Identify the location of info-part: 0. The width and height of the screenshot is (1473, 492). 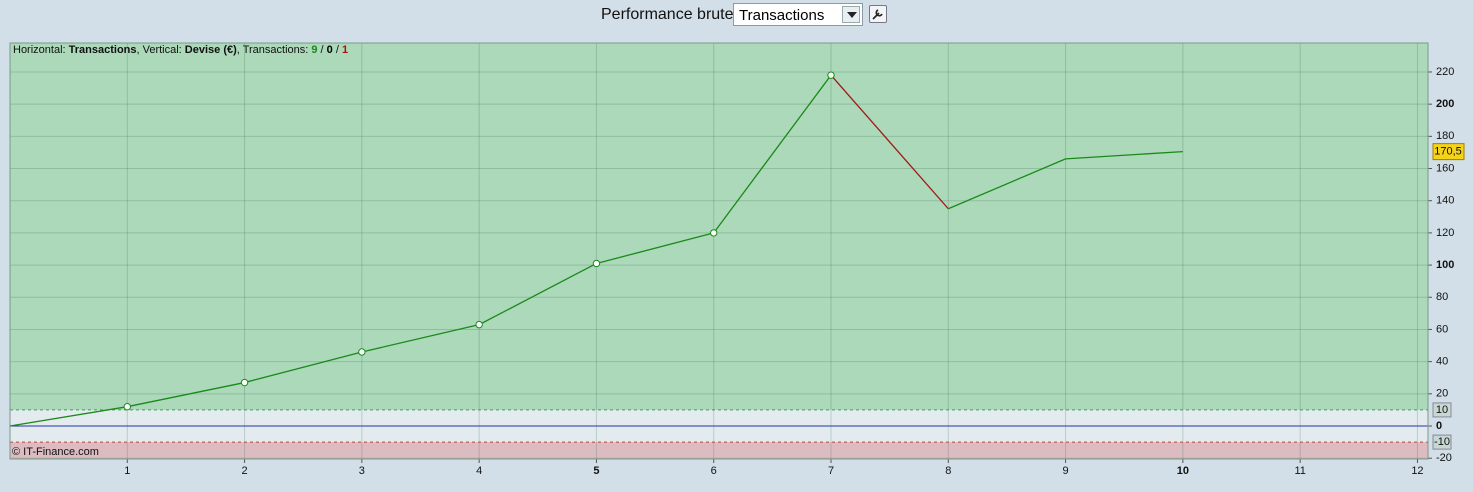
(330, 50).